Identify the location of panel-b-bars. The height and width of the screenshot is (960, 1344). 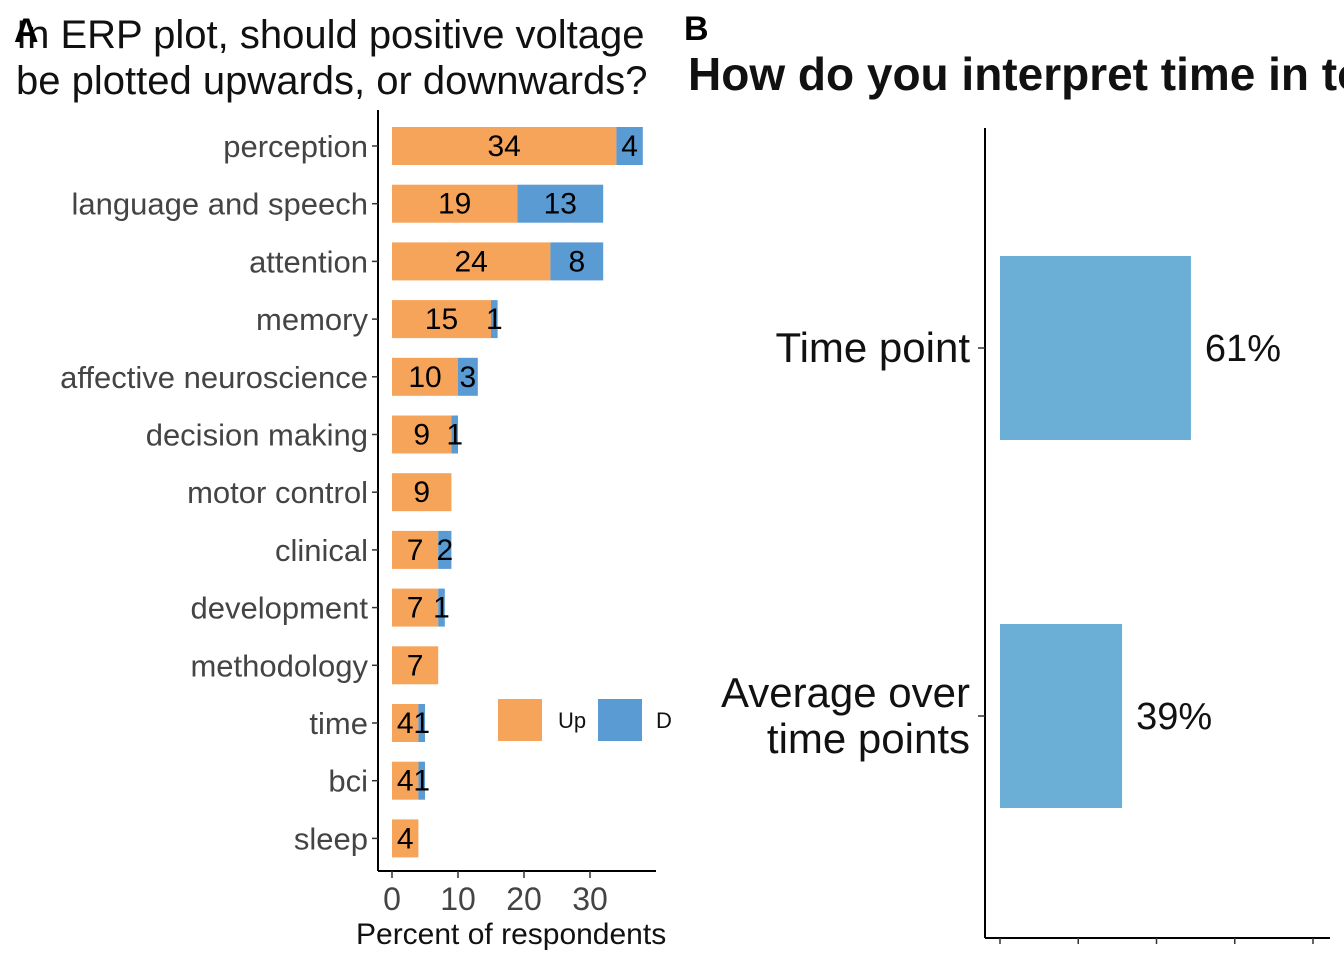
(1095, 532).